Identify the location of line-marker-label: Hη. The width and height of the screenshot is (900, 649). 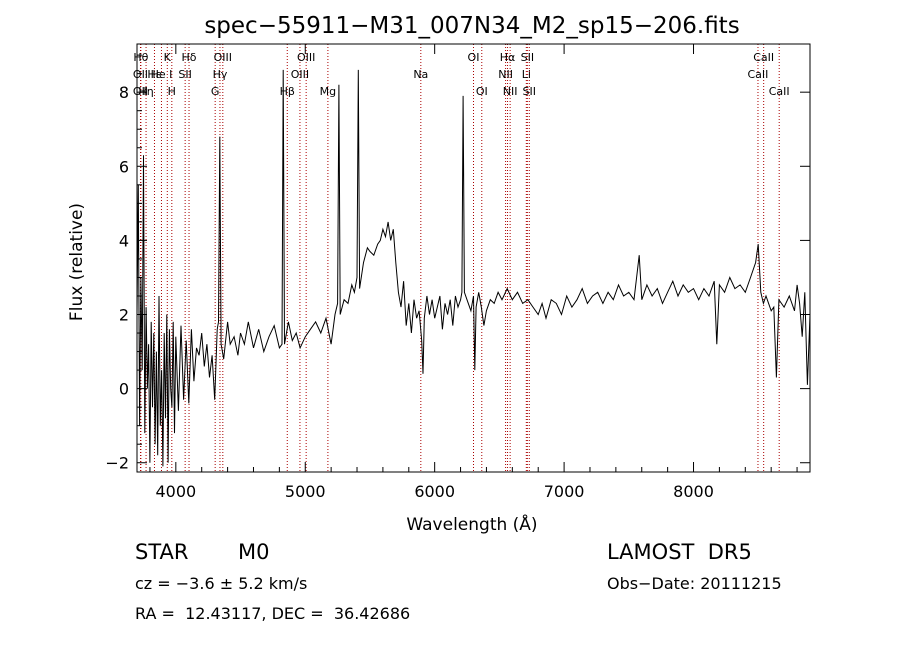
(145, 91).